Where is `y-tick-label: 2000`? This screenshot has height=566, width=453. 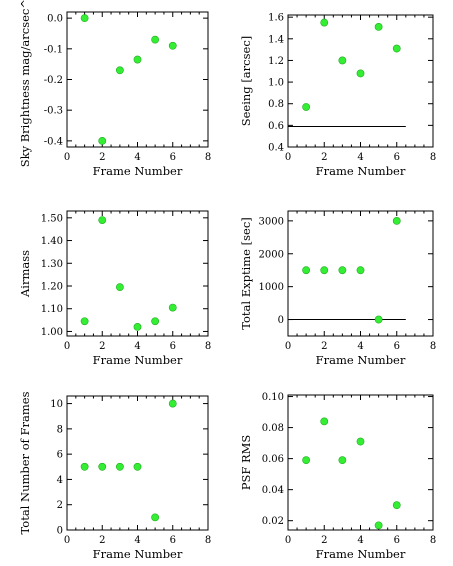 y-tick-label: 2000 is located at coordinates (271, 254).